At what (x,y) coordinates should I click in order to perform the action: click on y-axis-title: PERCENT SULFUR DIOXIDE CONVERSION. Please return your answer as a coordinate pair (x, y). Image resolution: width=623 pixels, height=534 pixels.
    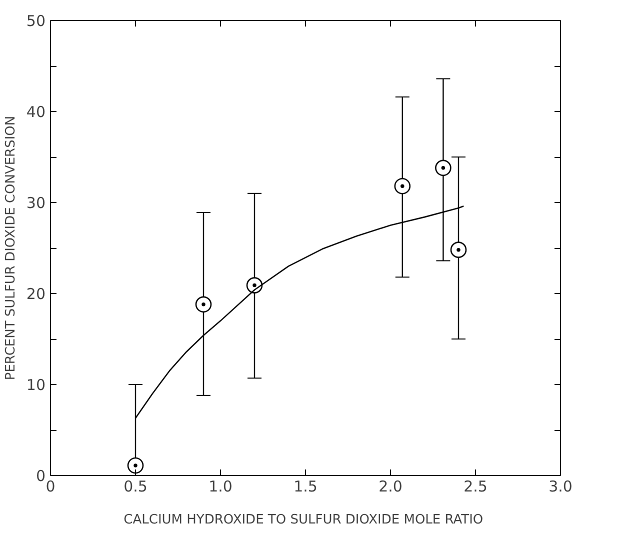
    Looking at the image, I should click on (10, 248).